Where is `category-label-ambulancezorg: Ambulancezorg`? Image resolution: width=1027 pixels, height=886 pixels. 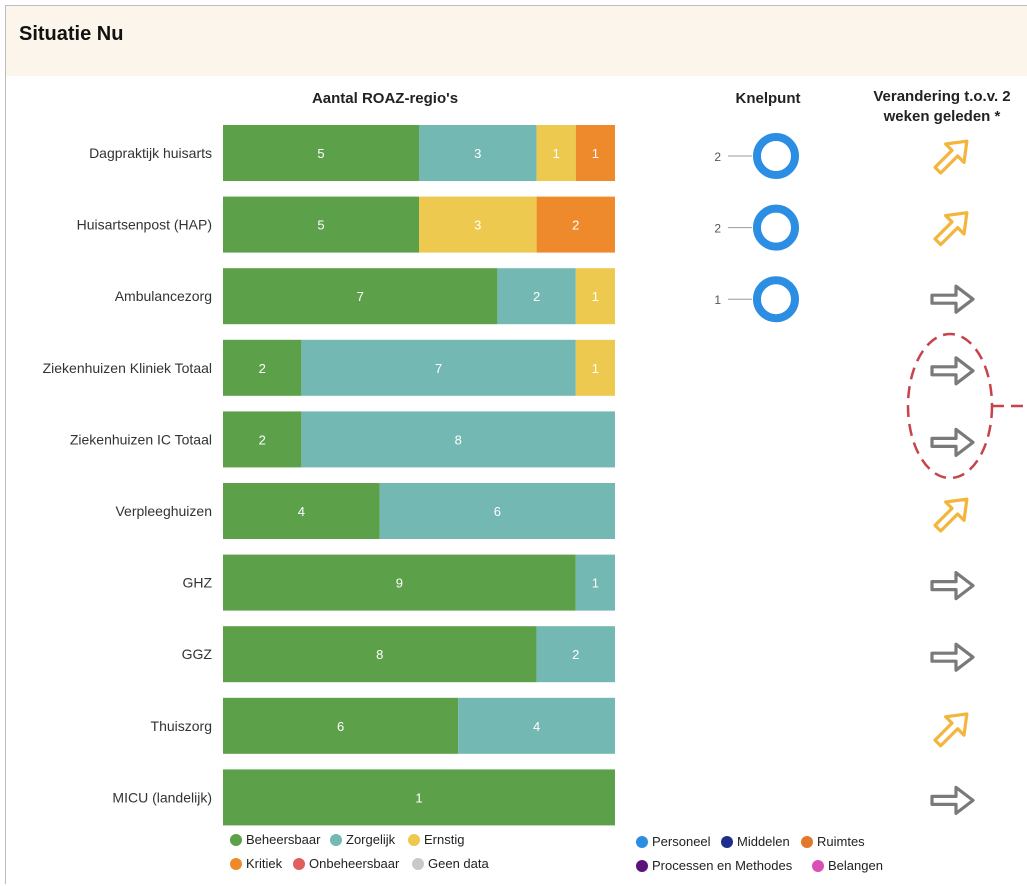 category-label-ambulancezorg: Ambulancezorg is located at coordinates (163, 296).